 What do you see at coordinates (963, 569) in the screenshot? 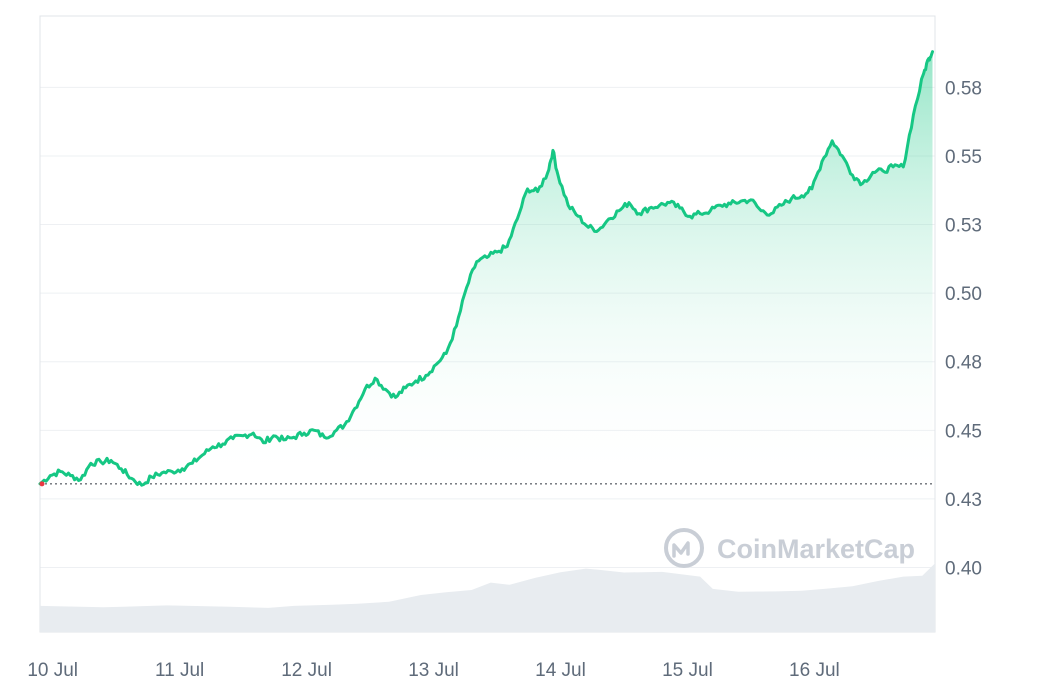
I see `y-tick-label: 0.40` at bounding box center [963, 569].